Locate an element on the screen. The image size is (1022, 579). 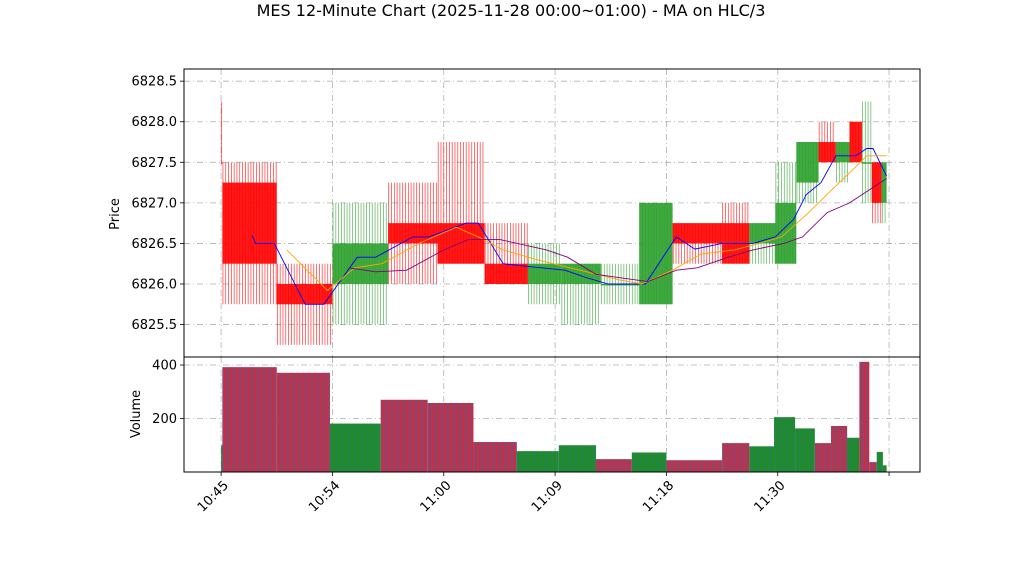
price-tick-label: 6827.5 is located at coordinates (155, 163).